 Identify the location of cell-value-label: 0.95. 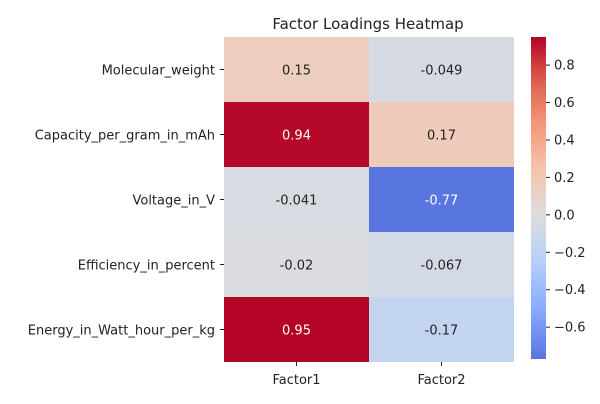
(296, 331).